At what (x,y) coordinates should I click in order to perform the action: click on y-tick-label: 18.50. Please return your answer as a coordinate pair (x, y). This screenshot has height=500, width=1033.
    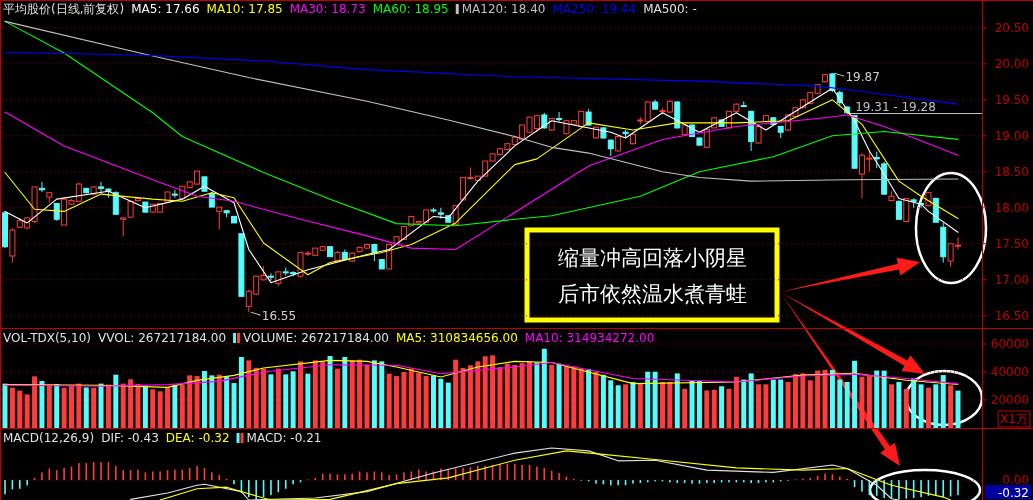
    Looking at the image, I should click on (1011, 171).